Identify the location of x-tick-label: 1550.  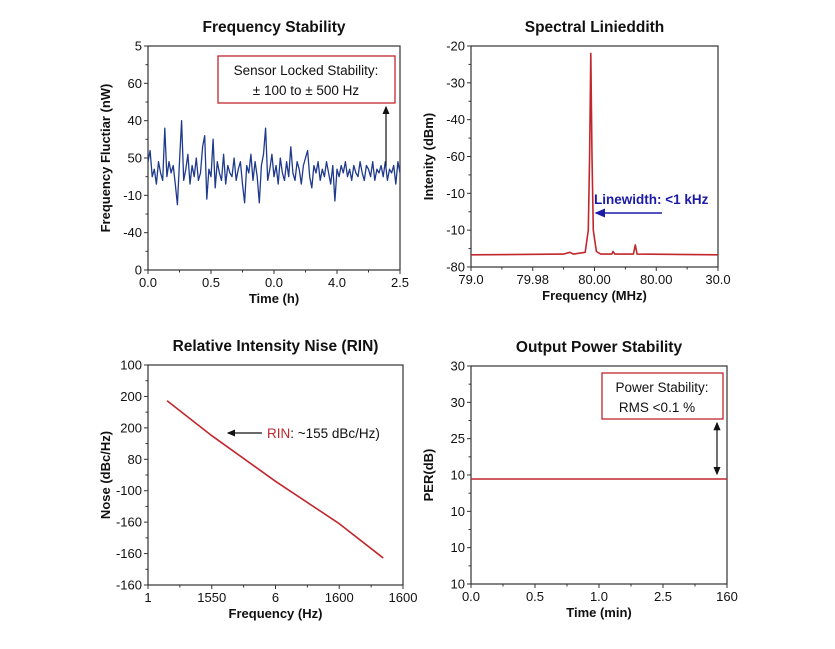
(211, 597).